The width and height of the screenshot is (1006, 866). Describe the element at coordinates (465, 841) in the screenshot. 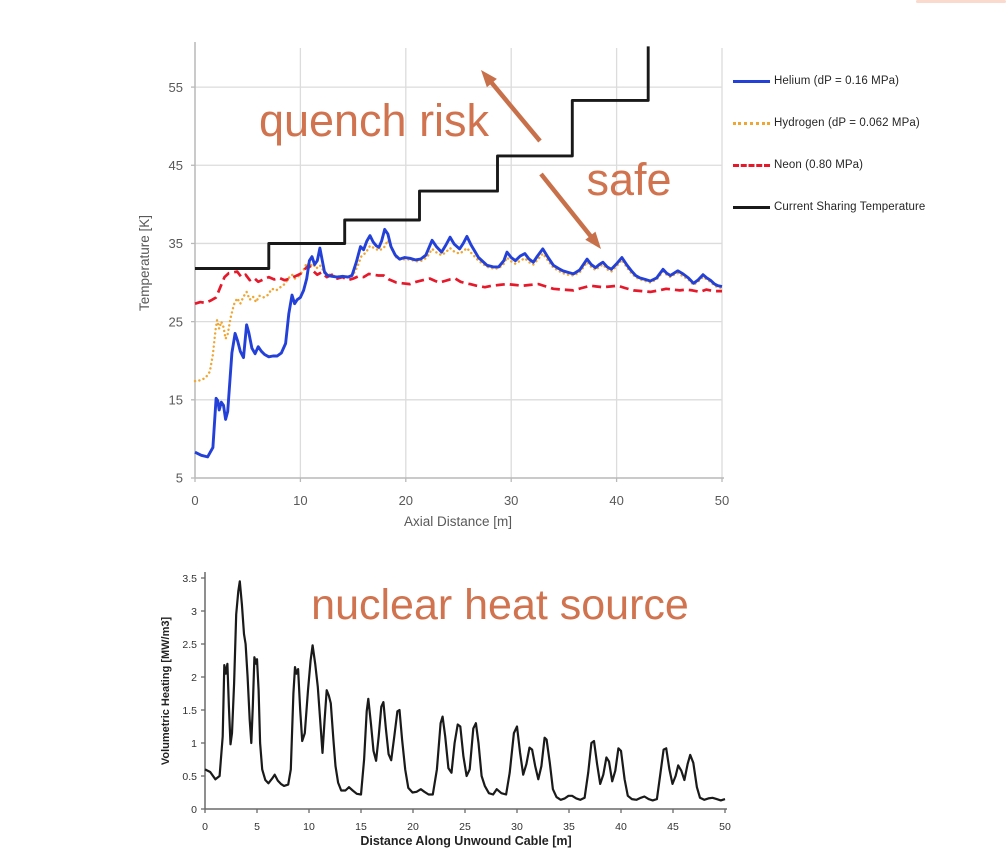

I see `volumetric-heating-xlabel: Distance Along Unwound Cable [m]` at that location.